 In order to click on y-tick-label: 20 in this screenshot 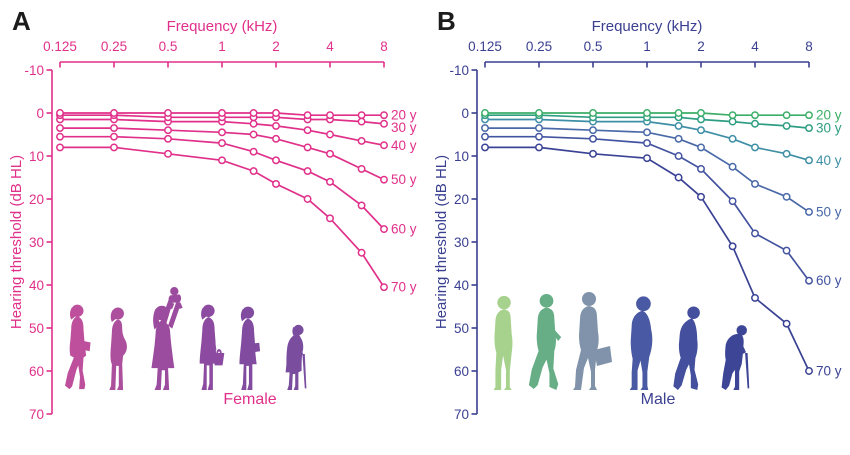, I will do `click(36, 199)`.